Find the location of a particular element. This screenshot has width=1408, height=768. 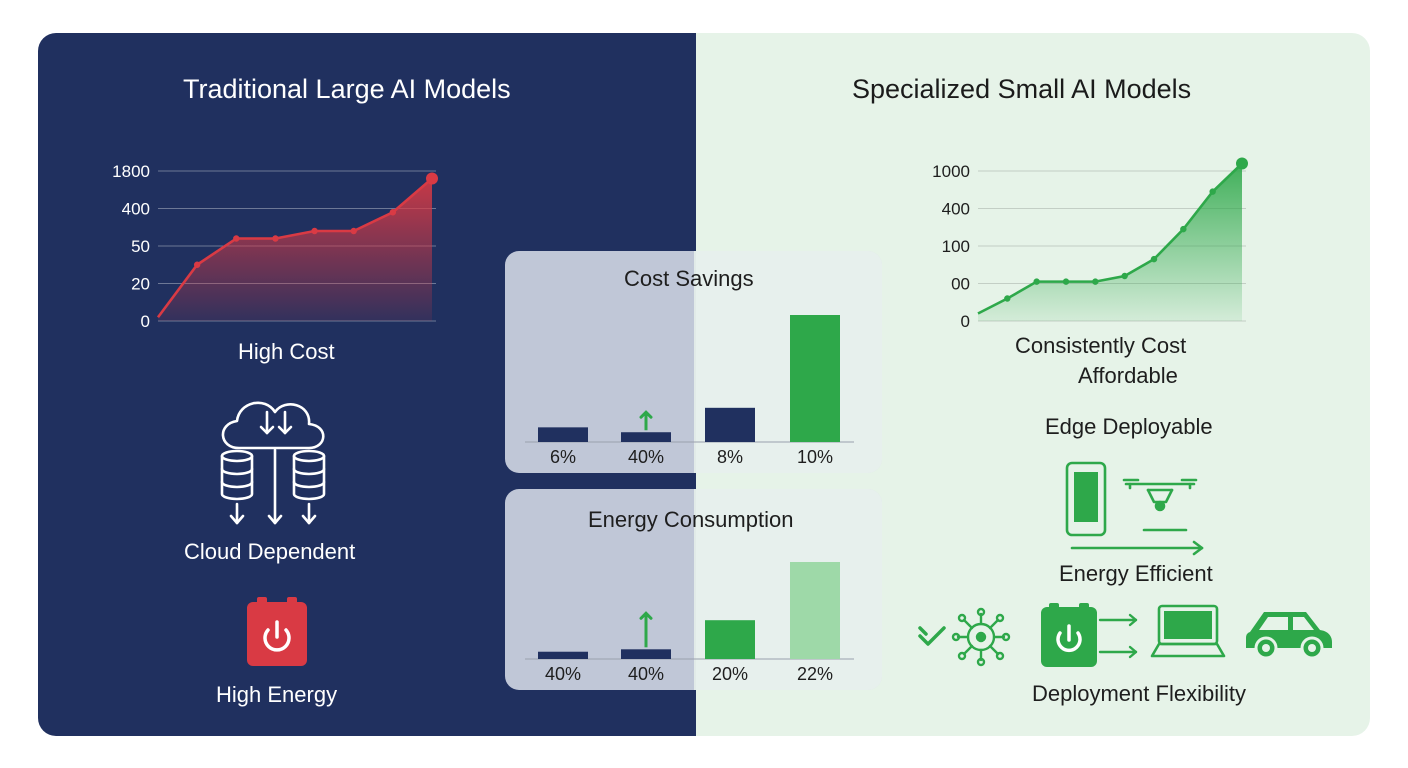

y-tick-label: 00 is located at coordinates (960, 284).